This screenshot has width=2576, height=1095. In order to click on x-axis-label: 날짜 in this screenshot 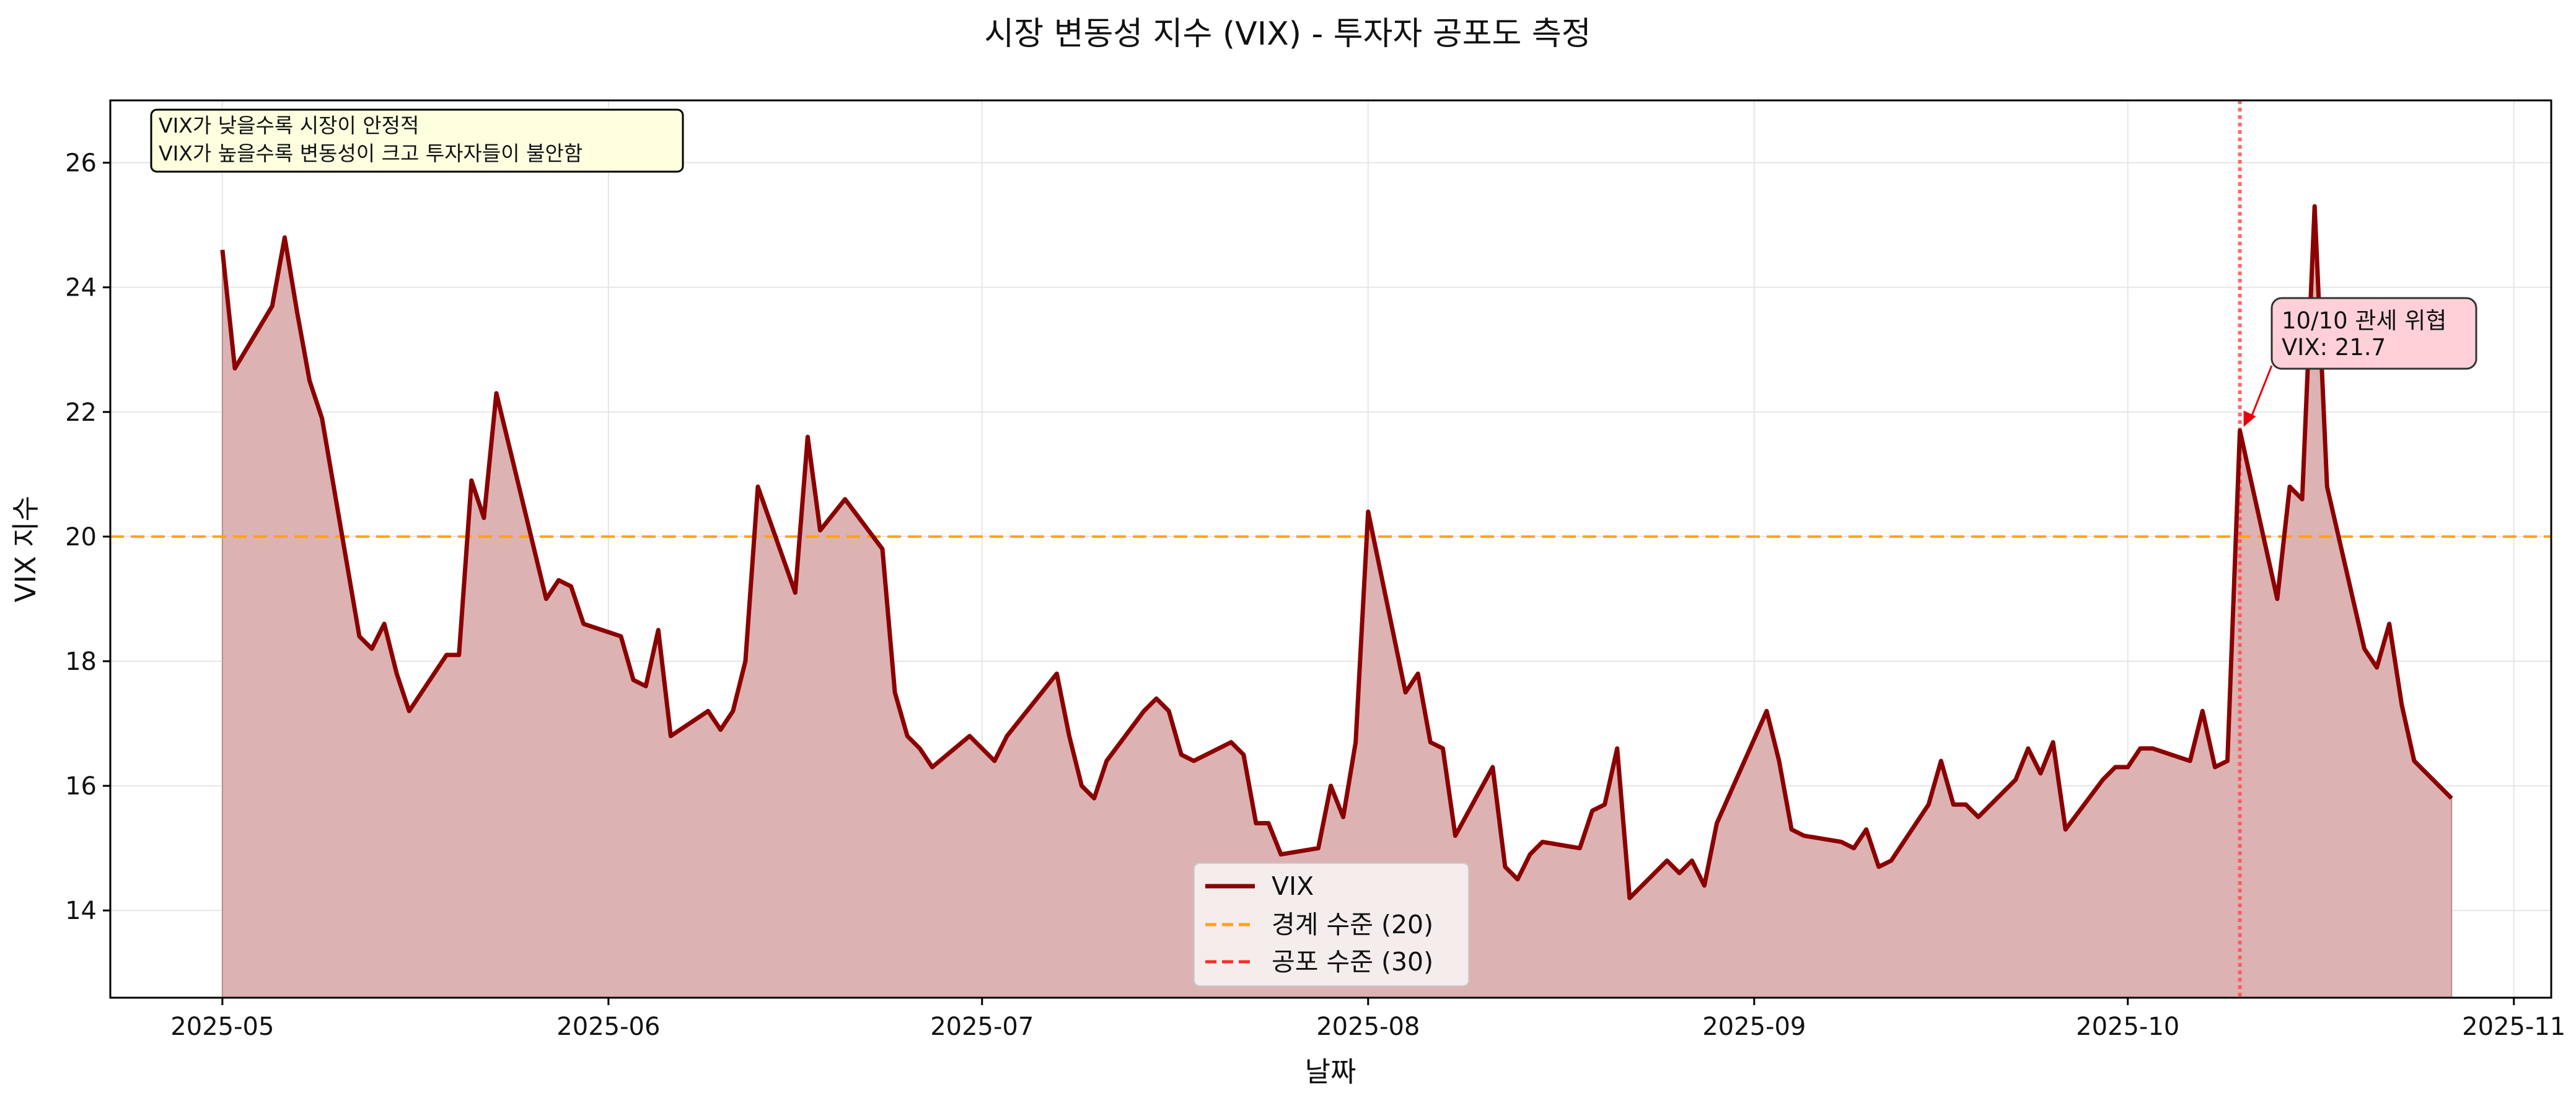, I will do `click(1331, 1071)`.